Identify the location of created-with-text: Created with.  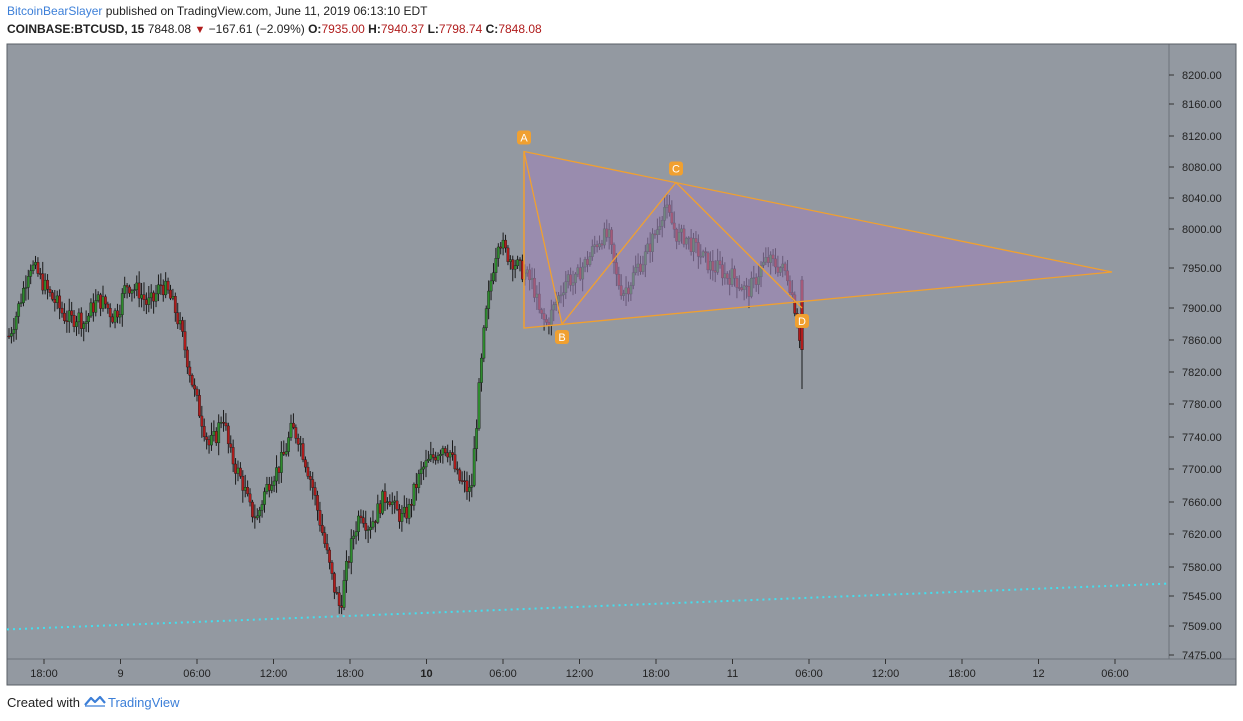
(43, 702).